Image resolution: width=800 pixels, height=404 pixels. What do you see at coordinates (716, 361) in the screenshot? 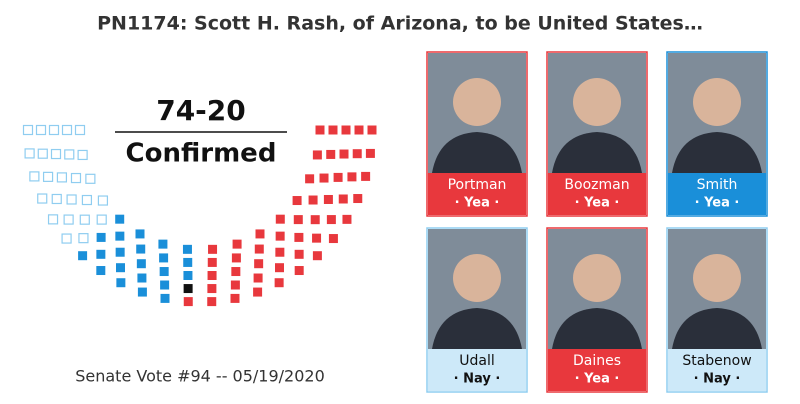
I see `senator-name: Stabenow` at bounding box center [716, 361].